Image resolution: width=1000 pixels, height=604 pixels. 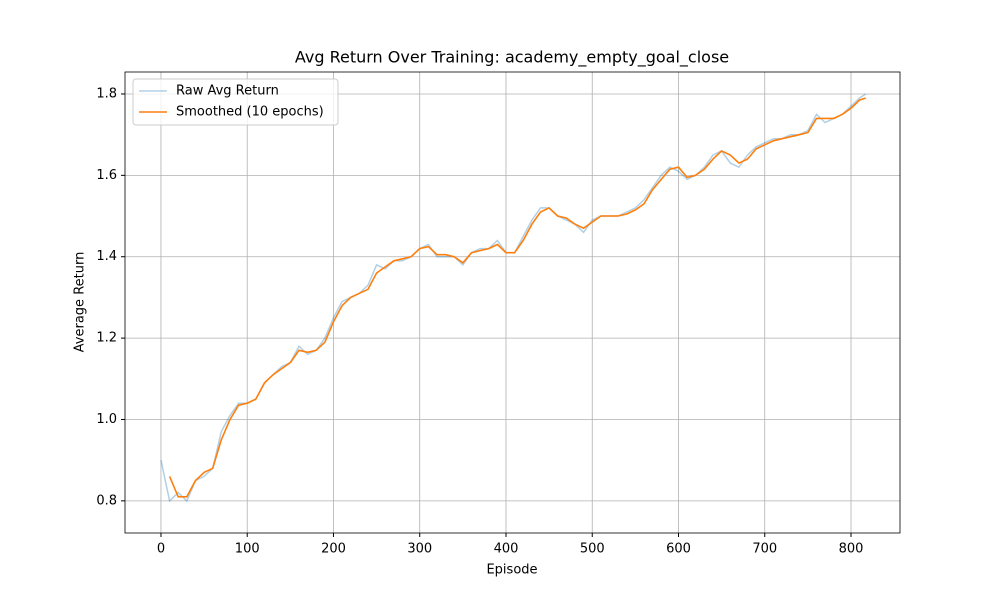 I want to click on x-tick-label: 300, so click(x=419, y=549).